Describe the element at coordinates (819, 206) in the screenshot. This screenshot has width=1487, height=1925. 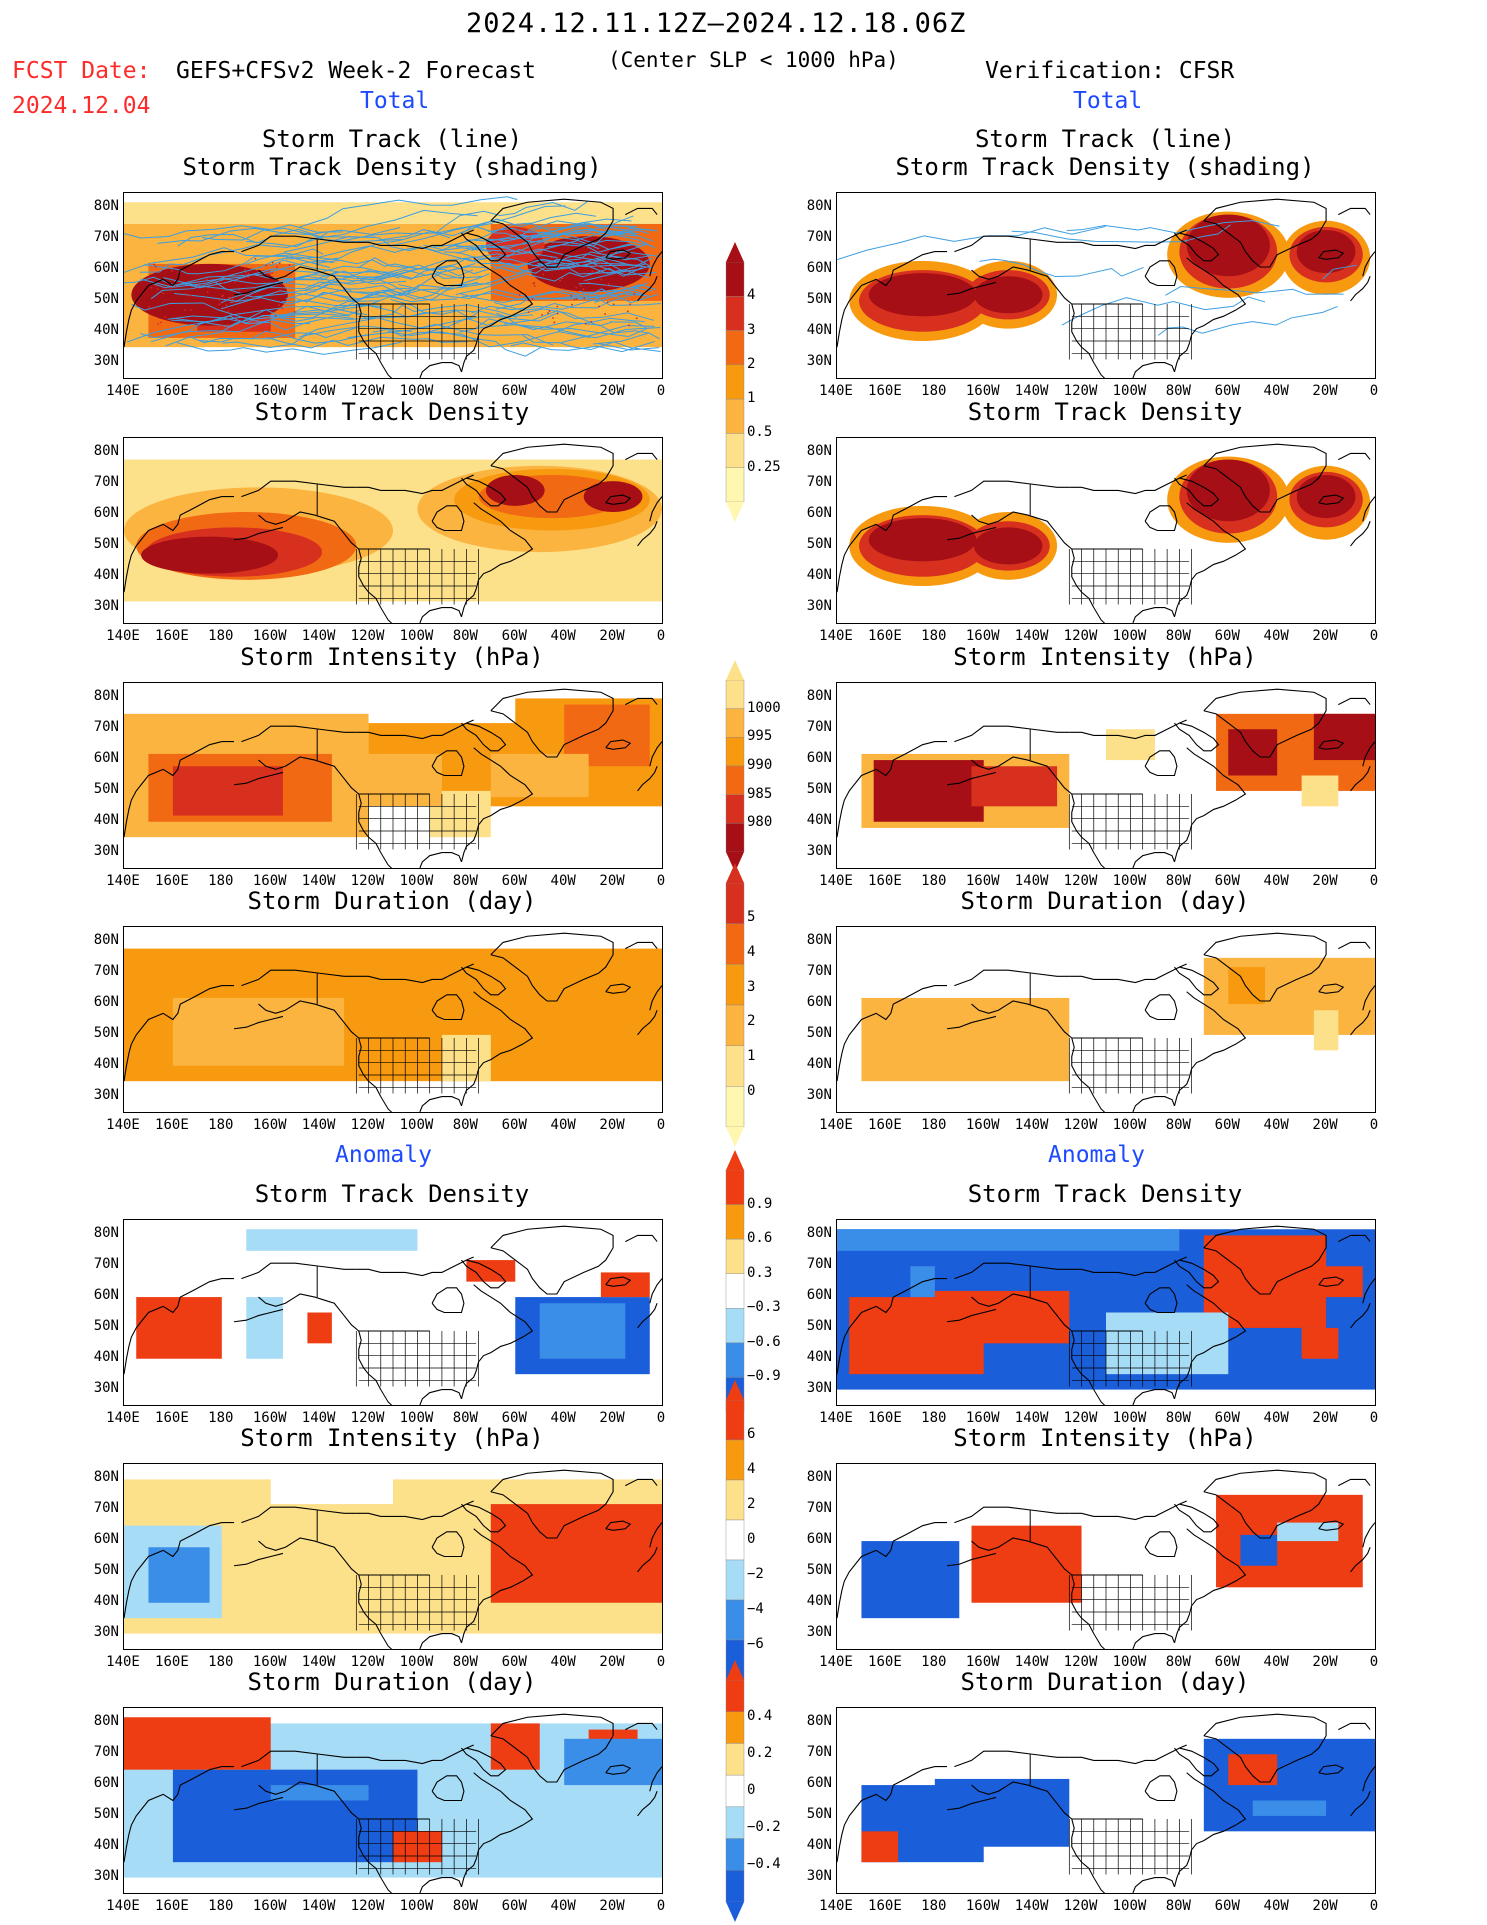
I see `y-tick-right-row0-0: 80N` at that location.